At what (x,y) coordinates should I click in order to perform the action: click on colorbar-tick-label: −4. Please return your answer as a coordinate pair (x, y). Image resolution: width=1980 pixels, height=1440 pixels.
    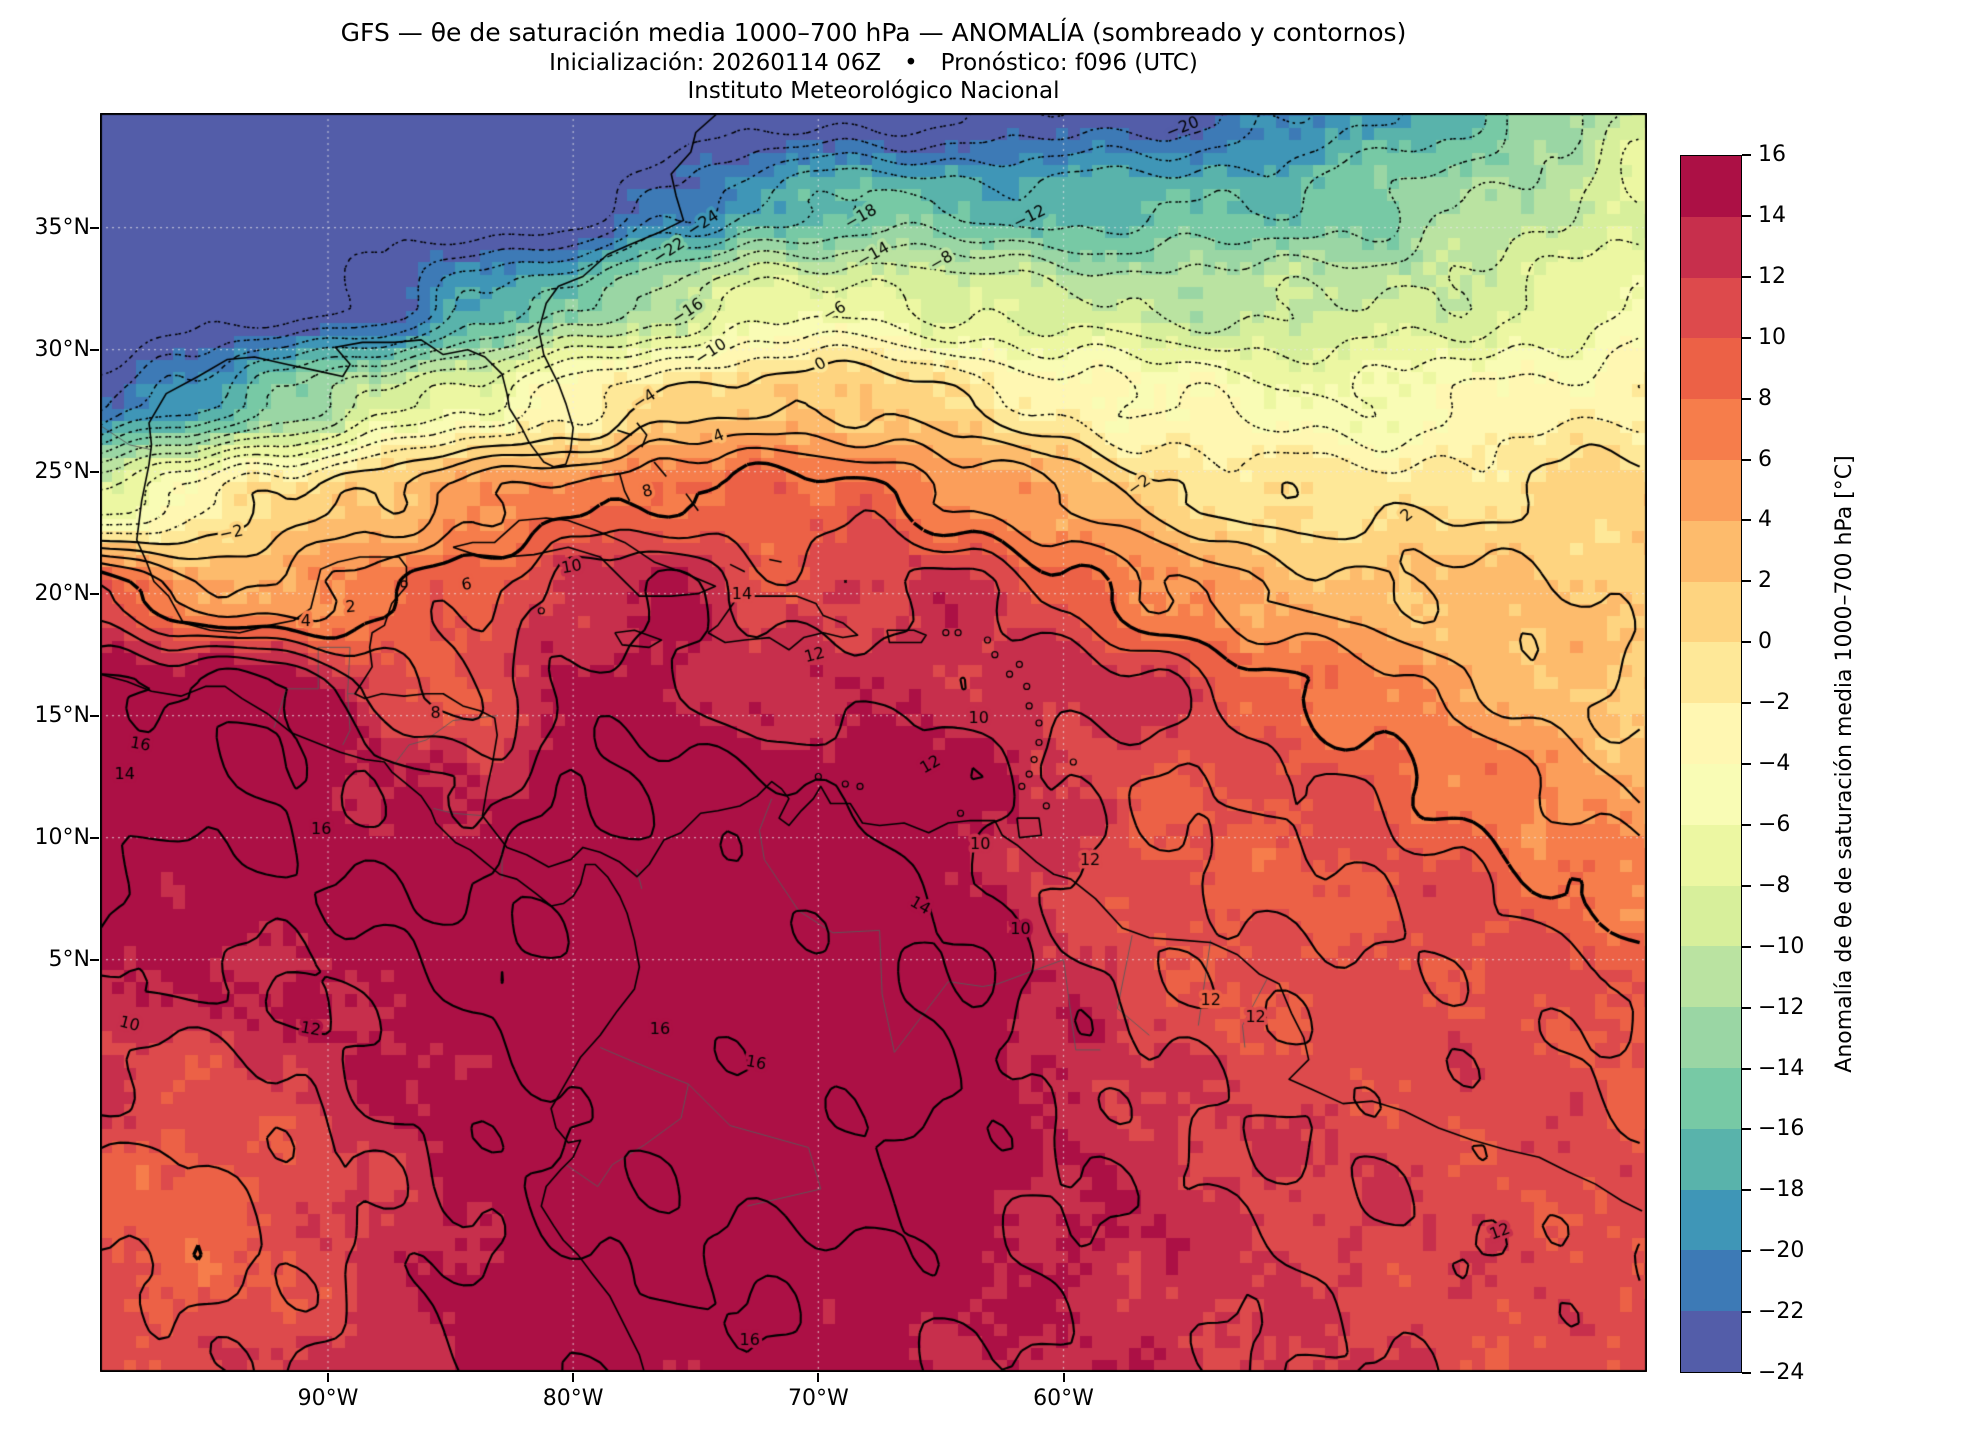
    Looking at the image, I should click on (1774, 763).